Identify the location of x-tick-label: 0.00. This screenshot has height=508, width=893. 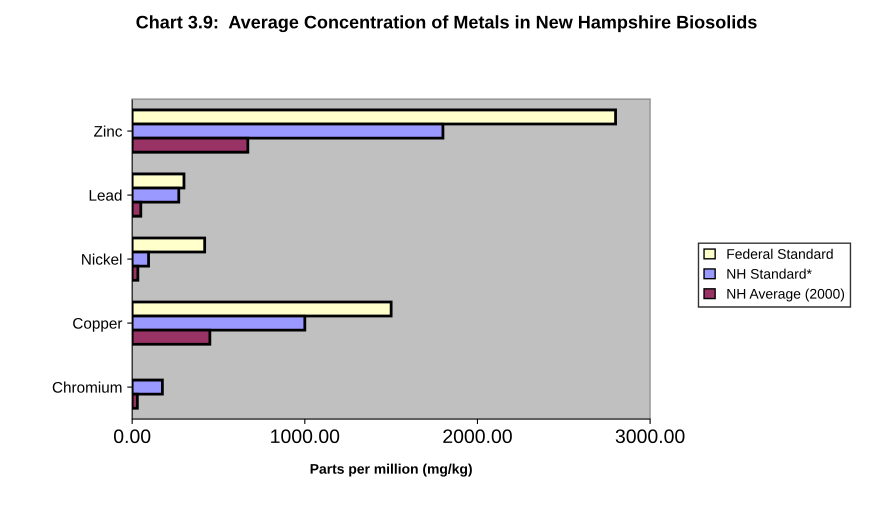
(132, 436).